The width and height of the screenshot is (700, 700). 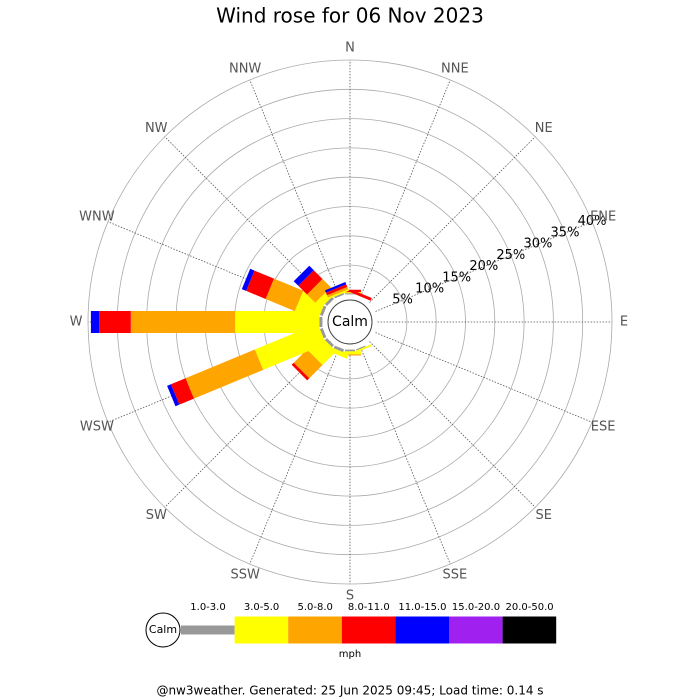 I want to click on direction-label: WSW, so click(x=97, y=426).